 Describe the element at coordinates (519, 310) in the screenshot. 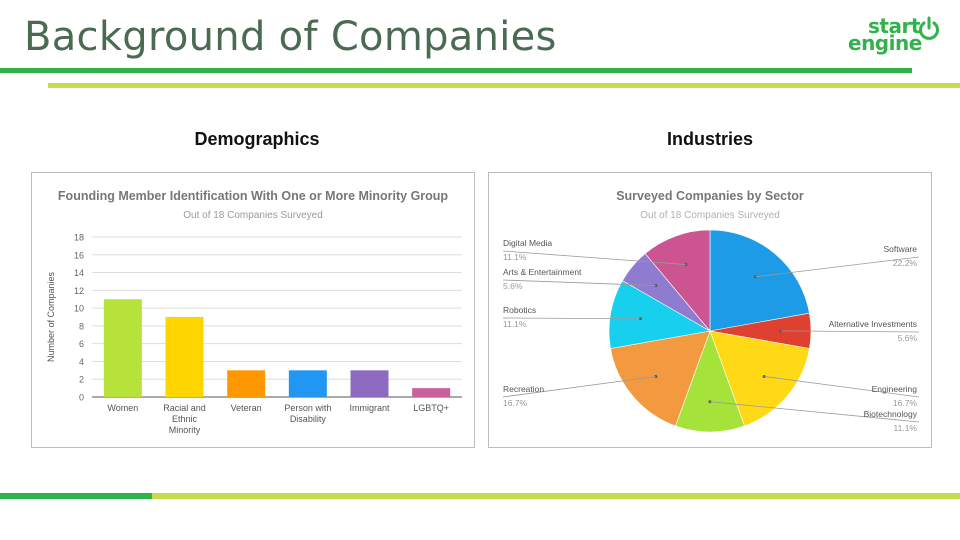

I see `pie-label-5: Robotics` at that location.